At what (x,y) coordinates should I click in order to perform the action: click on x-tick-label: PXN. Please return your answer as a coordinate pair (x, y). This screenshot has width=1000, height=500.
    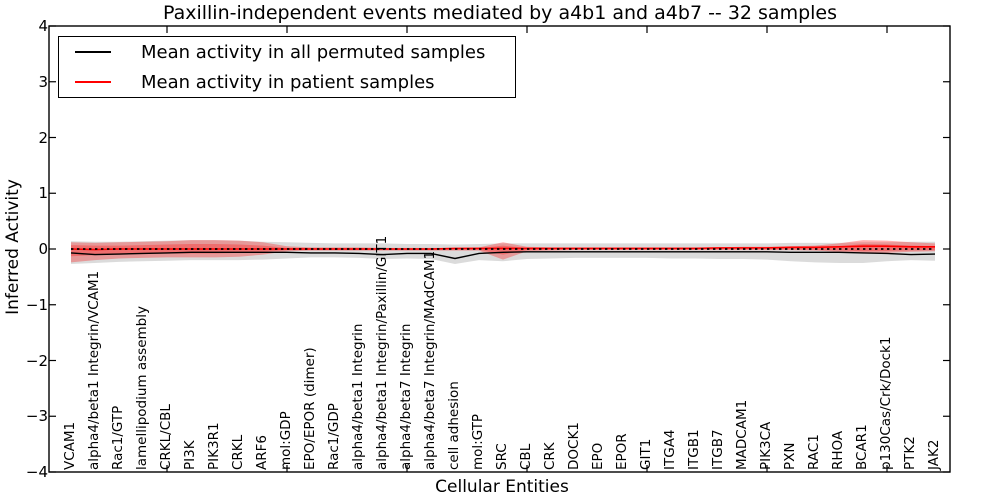
    Looking at the image, I should click on (790, 456).